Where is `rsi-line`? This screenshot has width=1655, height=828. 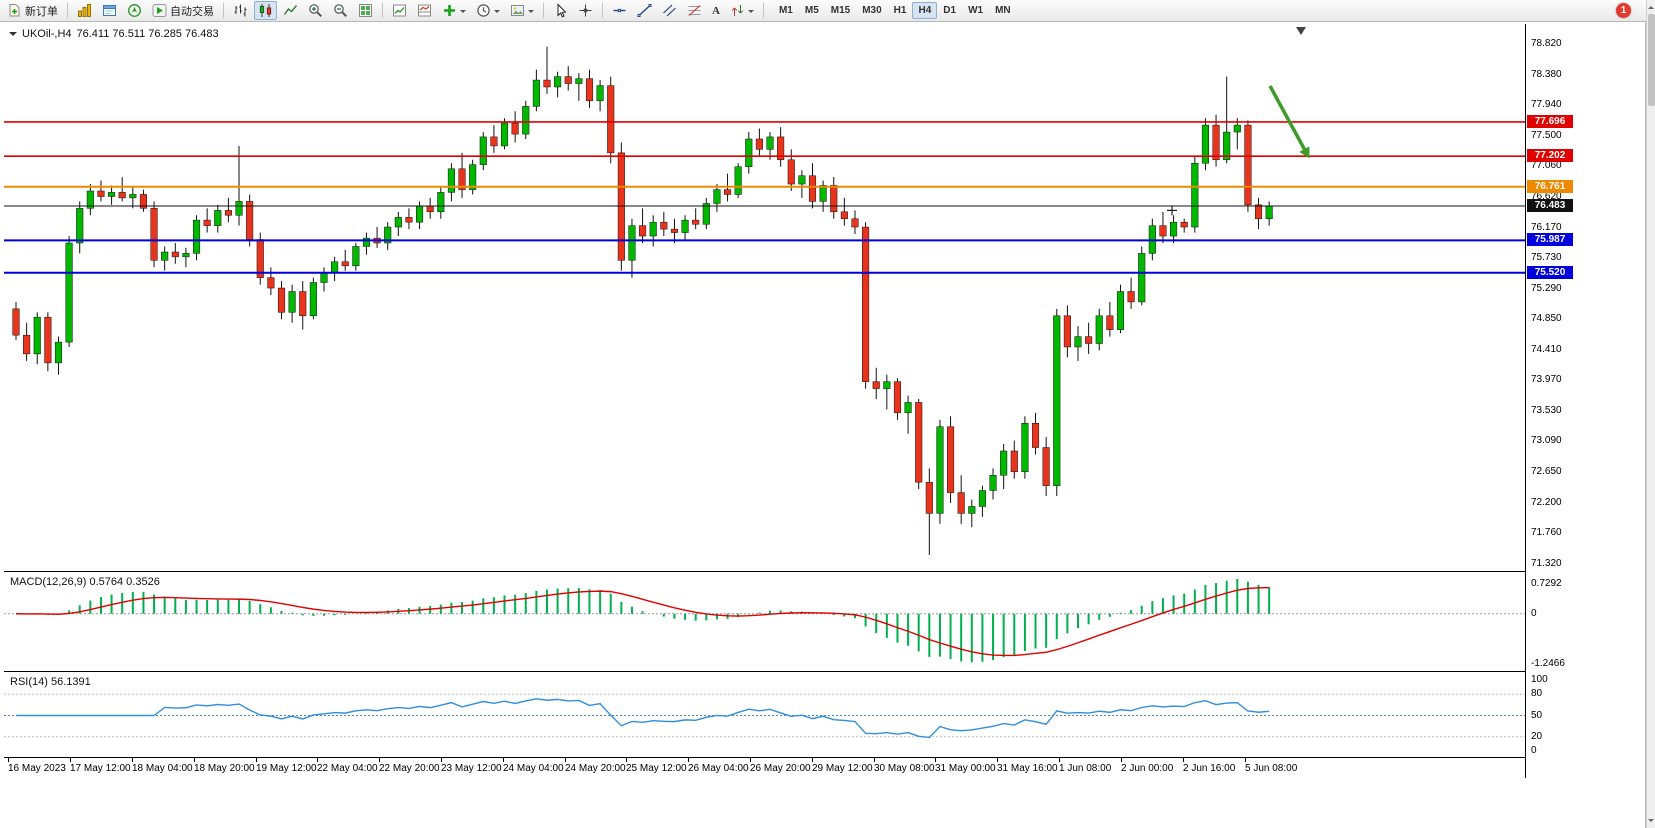
rsi-line is located at coordinates (643, 718).